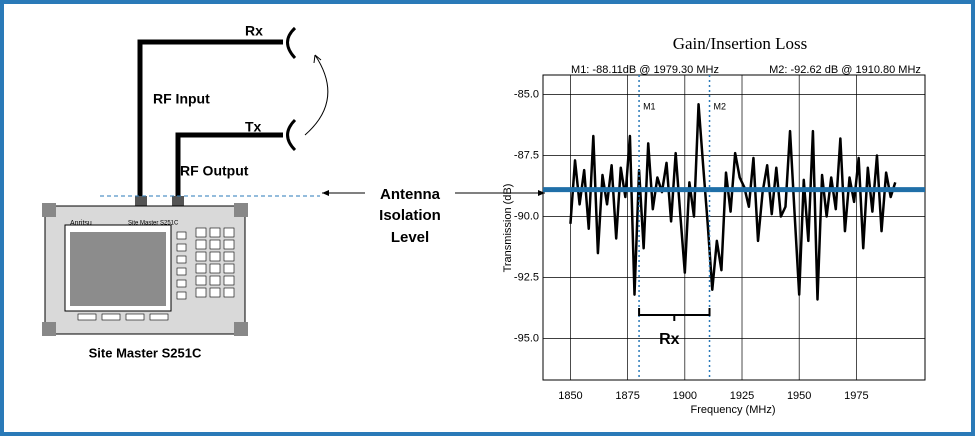 The width and height of the screenshot is (975, 436). I want to click on coupling-arrow, so click(316, 95).